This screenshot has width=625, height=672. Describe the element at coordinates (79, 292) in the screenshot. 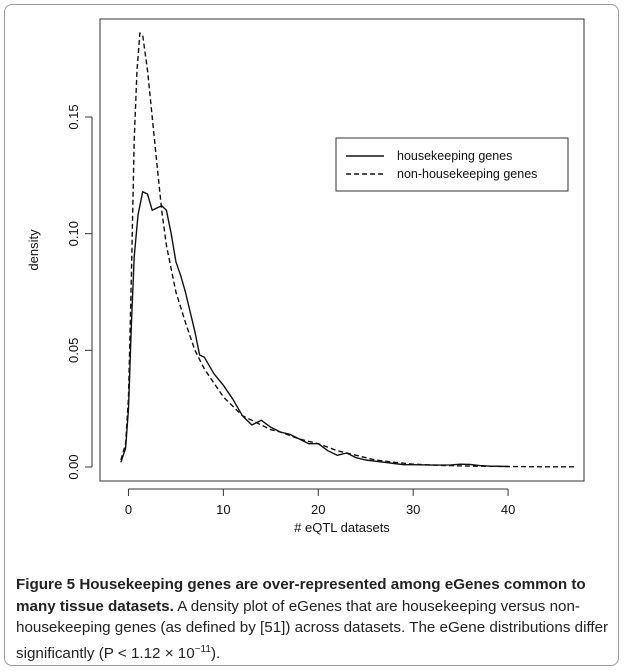

I see `y-axis: 0.00 0.05 0.10 0.15` at that location.